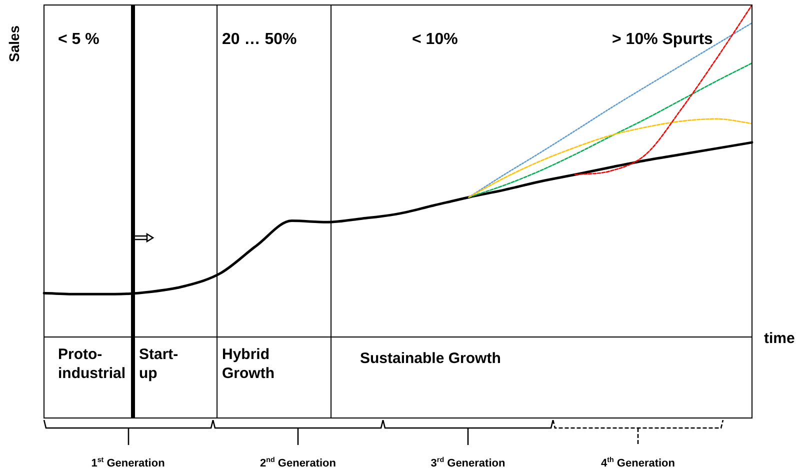 The width and height of the screenshot is (801, 475). Describe the element at coordinates (779, 339) in the screenshot. I see `x-axis-title: time` at that location.